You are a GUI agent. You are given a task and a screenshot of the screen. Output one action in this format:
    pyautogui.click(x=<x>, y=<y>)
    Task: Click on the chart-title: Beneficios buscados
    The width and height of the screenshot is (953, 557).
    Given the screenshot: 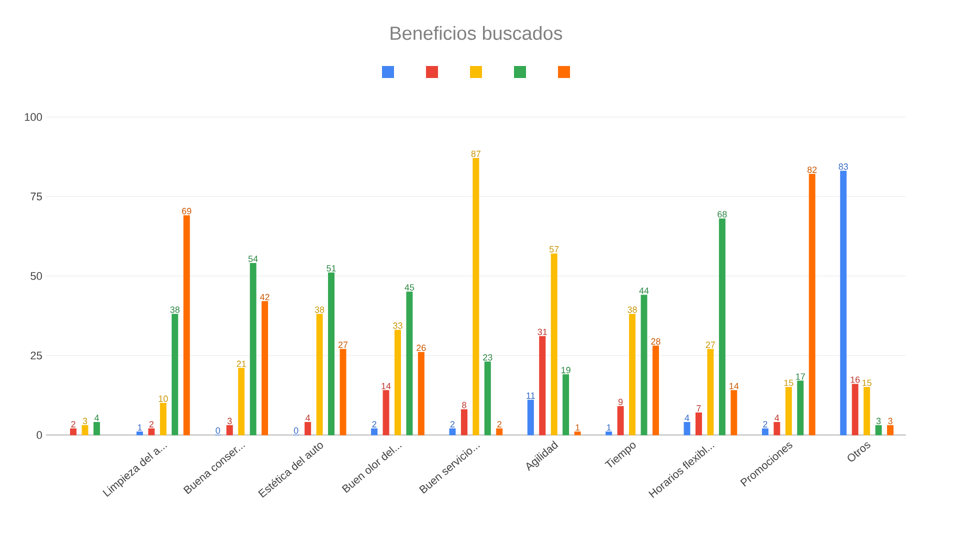 What is the action you would take?
    pyautogui.click(x=476, y=33)
    